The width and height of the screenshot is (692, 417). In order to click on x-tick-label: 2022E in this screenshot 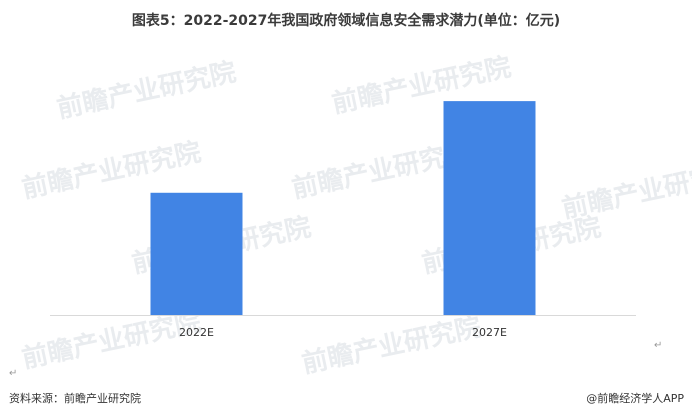, I will do `click(196, 332)`.